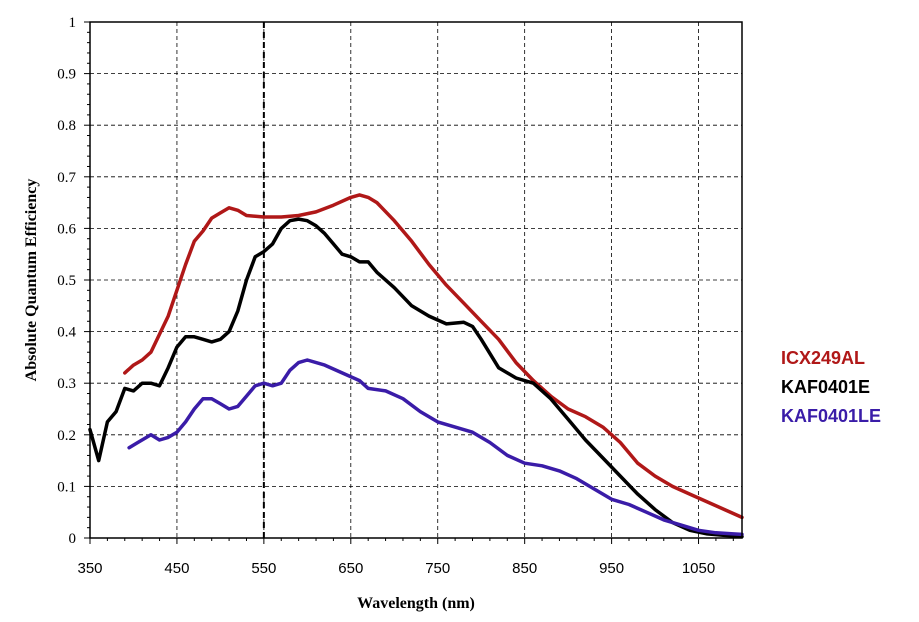  Describe the element at coordinates (396, 568) in the screenshot. I see `x-tick-labels: 350 450 550 650 750 850 950 1050` at that location.